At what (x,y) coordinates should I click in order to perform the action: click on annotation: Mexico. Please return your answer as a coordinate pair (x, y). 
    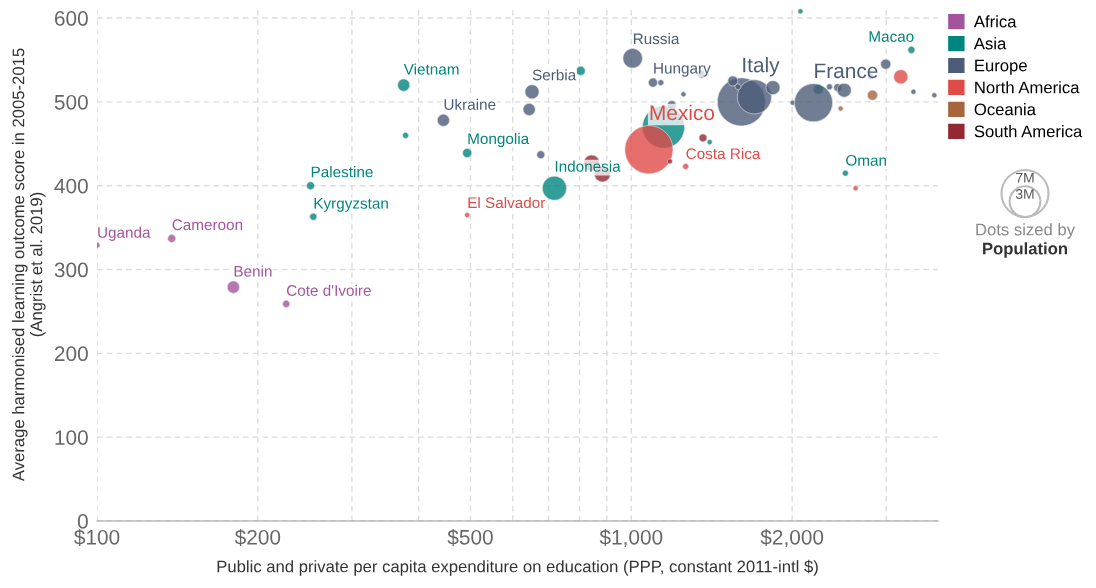
    Looking at the image, I should click on (682, 112).